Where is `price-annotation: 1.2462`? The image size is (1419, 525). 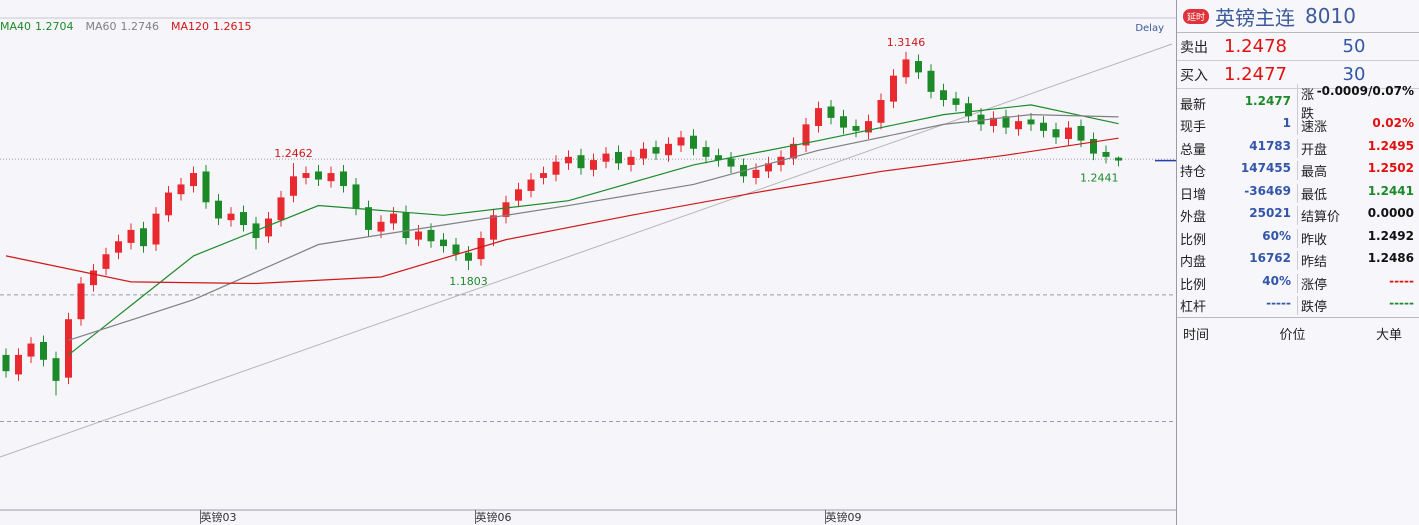 price-annotation: 1.2462 is located at coordinates (293, 153).